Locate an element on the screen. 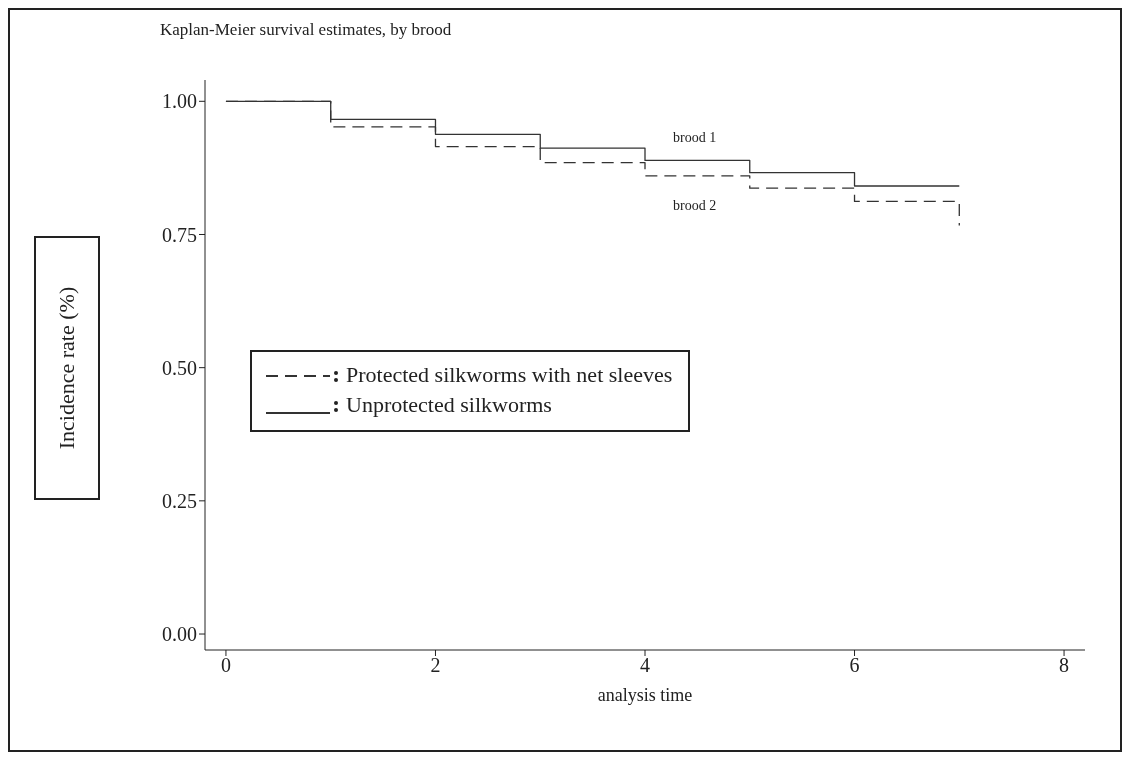  y-tick-label: 0.25 is located at coordinates (179, 500).